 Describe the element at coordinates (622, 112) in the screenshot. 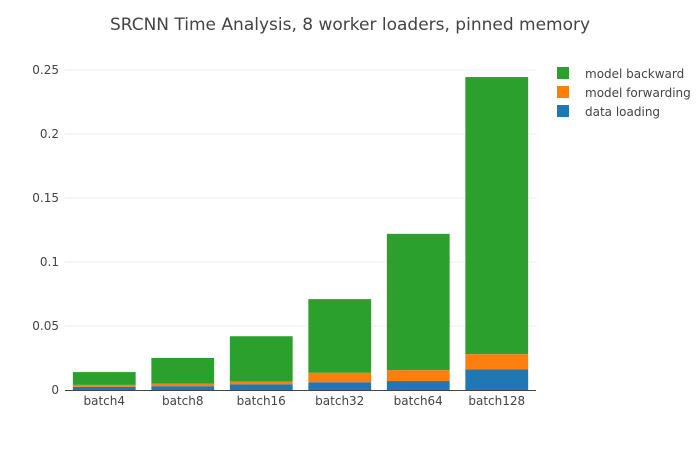

I see `legend-label: data loading` at that location.